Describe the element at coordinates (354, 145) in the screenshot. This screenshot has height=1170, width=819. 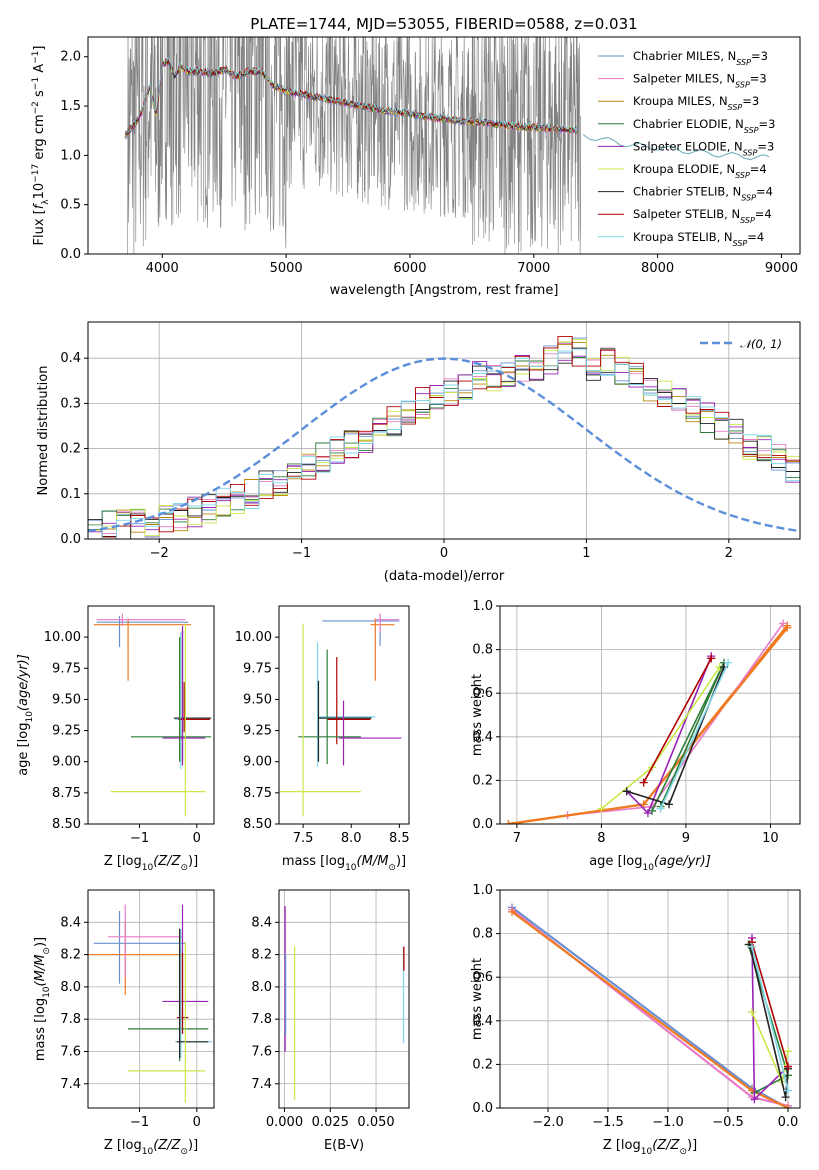
I see `observed-spectrum-line` at that location.